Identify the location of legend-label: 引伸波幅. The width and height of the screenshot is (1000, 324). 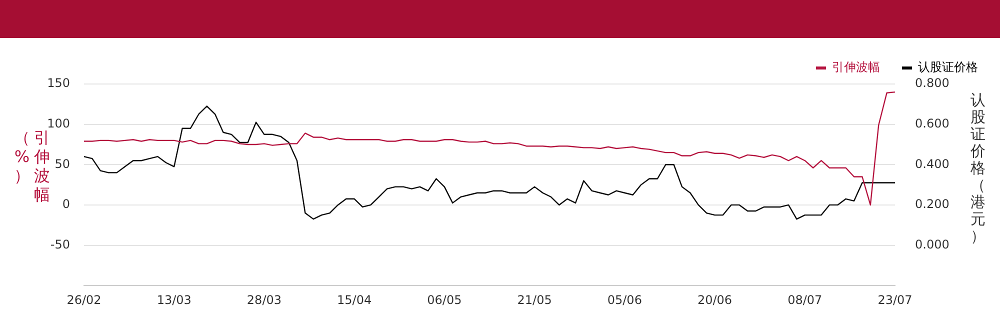
(856, 67).